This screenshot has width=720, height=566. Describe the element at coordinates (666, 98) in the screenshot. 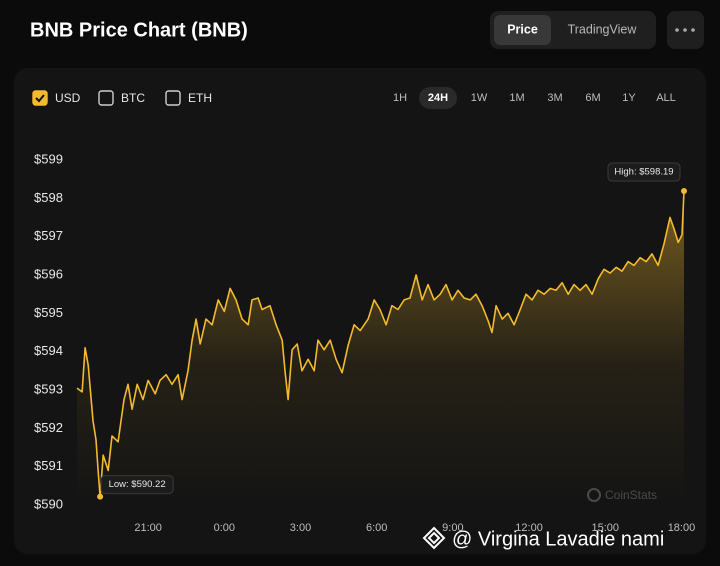

I see `range-button: ALL` at that location.